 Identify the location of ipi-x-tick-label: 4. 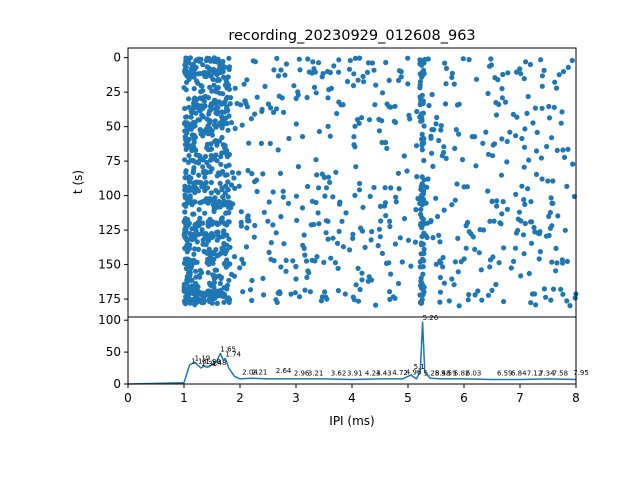
(352, 398).